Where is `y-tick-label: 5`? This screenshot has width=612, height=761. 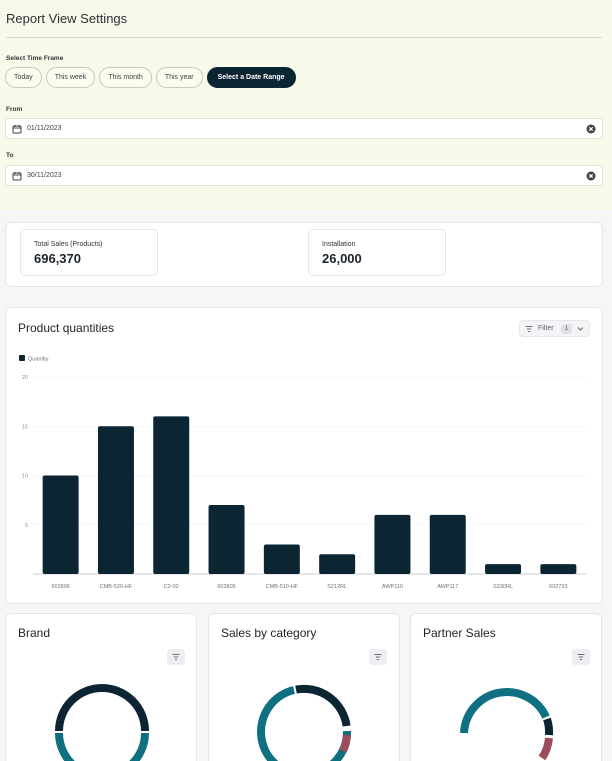
y-tick-label: 5 is located at coordinates (26, 526).